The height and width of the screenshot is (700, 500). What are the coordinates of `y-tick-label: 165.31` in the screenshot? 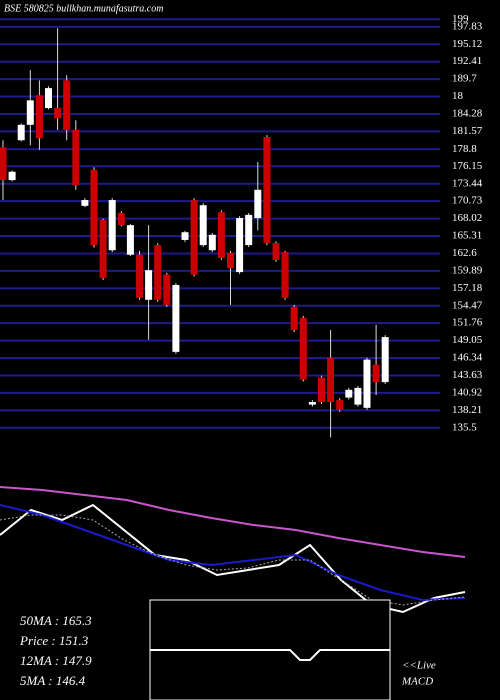 It's located at (467, 236).